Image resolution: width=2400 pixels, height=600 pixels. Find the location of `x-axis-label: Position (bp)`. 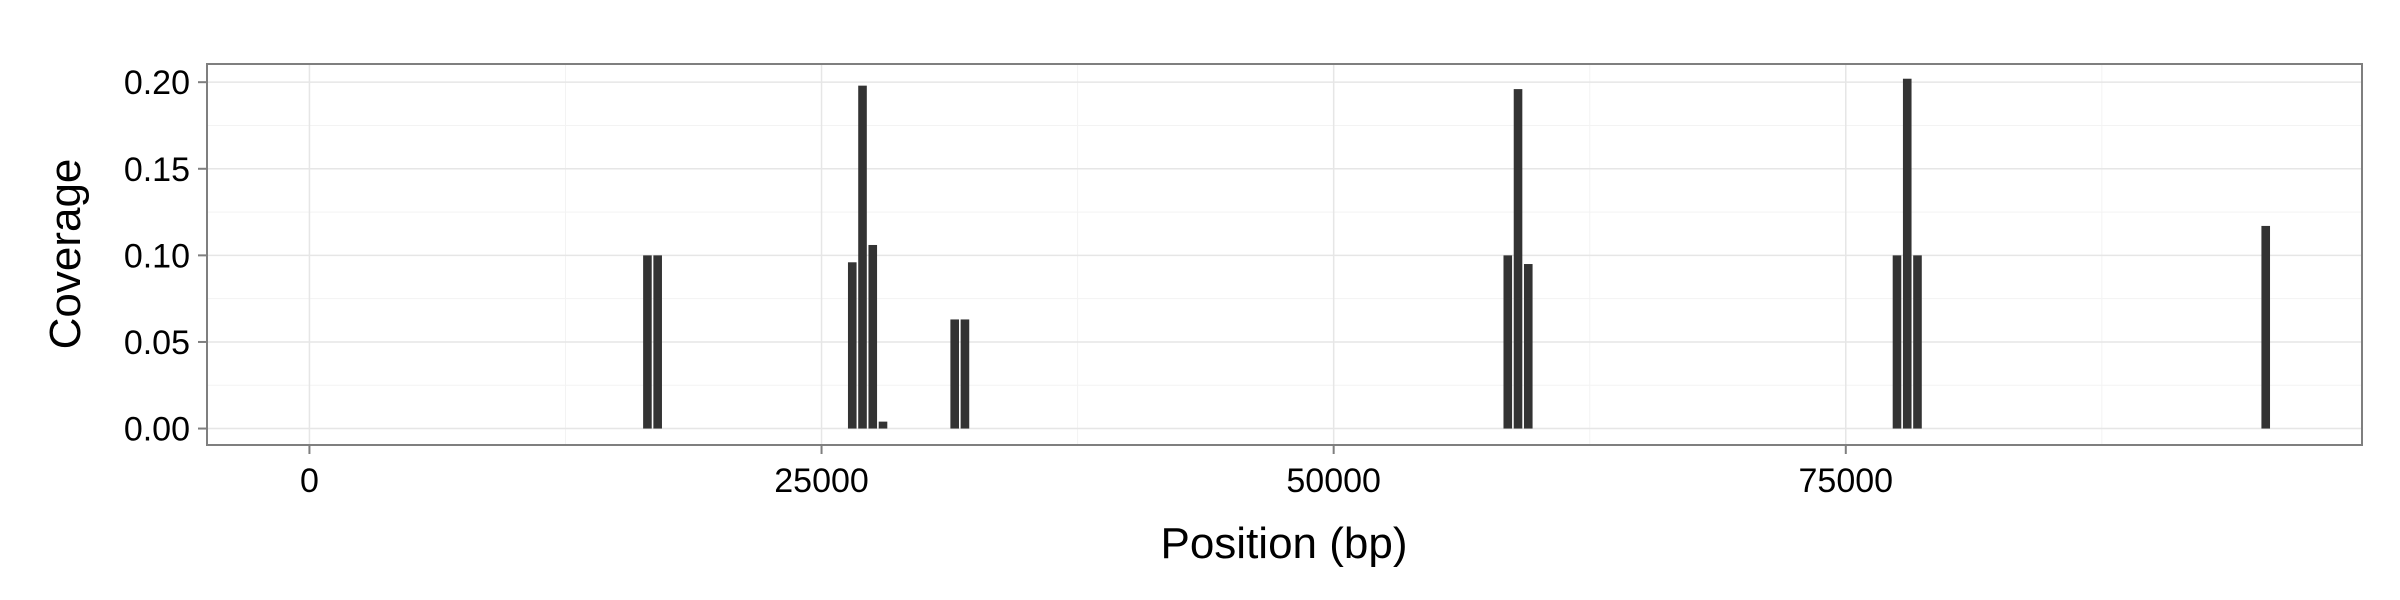

x-axis-label: Position (bp) is located at coordinates (1283, 543).